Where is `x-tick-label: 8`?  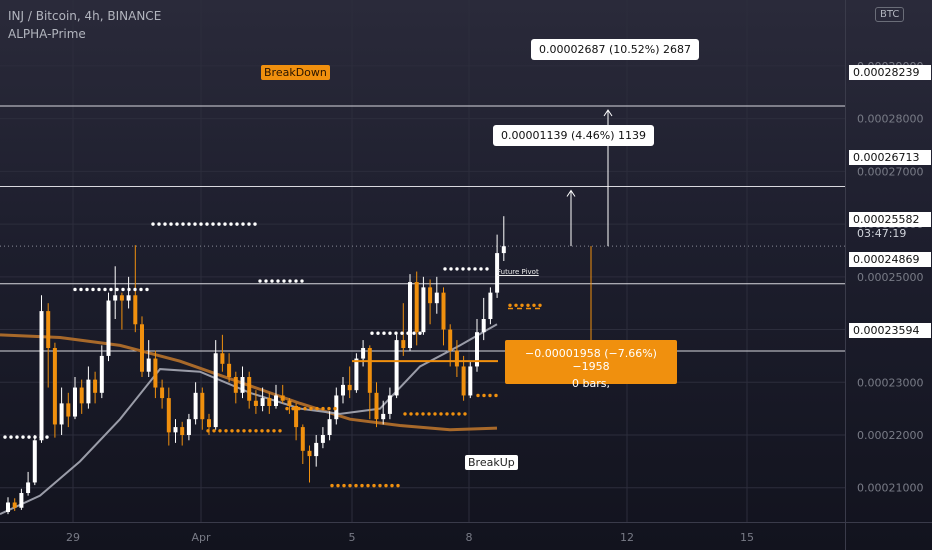
x-tick-label: 8 is located at coordinates (469, 537).